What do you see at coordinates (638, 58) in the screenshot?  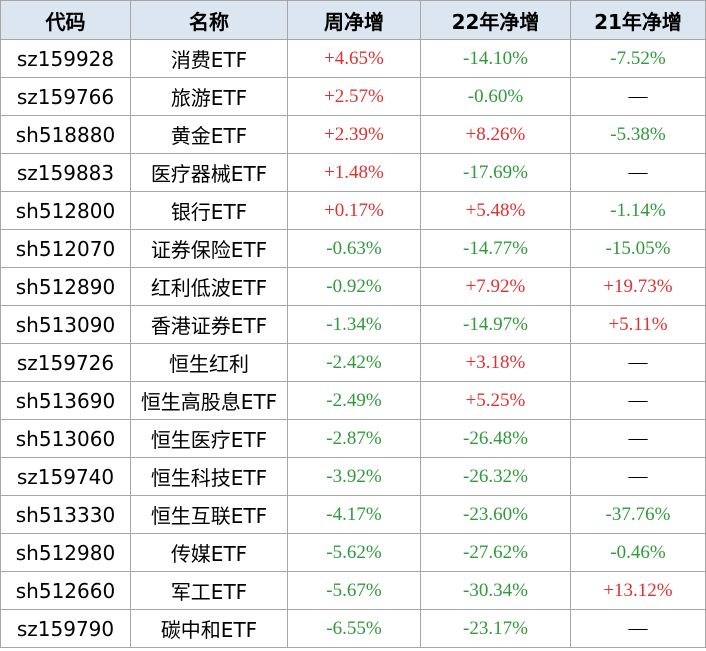 I see `change-cell: -7.52%` at bounding box center [638, 58].